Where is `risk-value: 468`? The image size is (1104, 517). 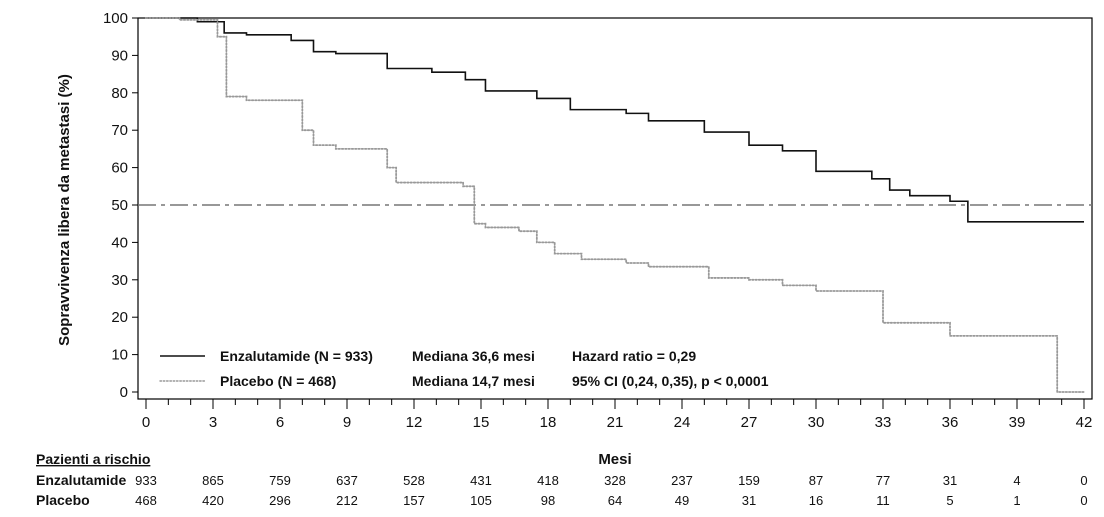 risk-value: 468 is located at coordinates (146, 500).